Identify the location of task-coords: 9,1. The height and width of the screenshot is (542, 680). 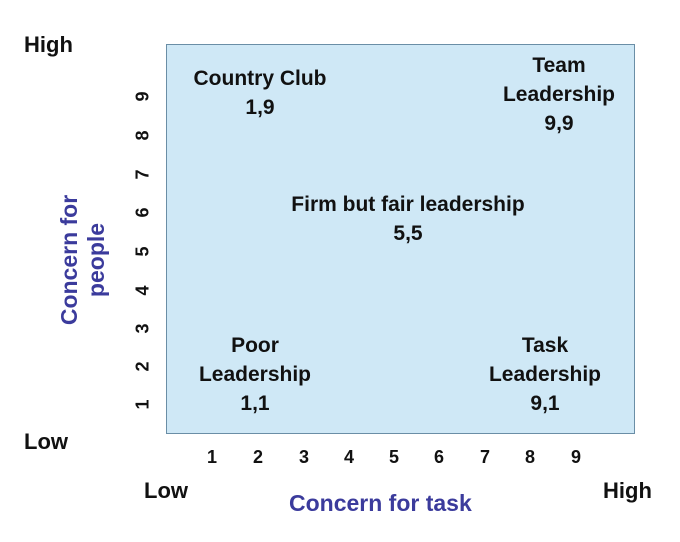
(545, 403).